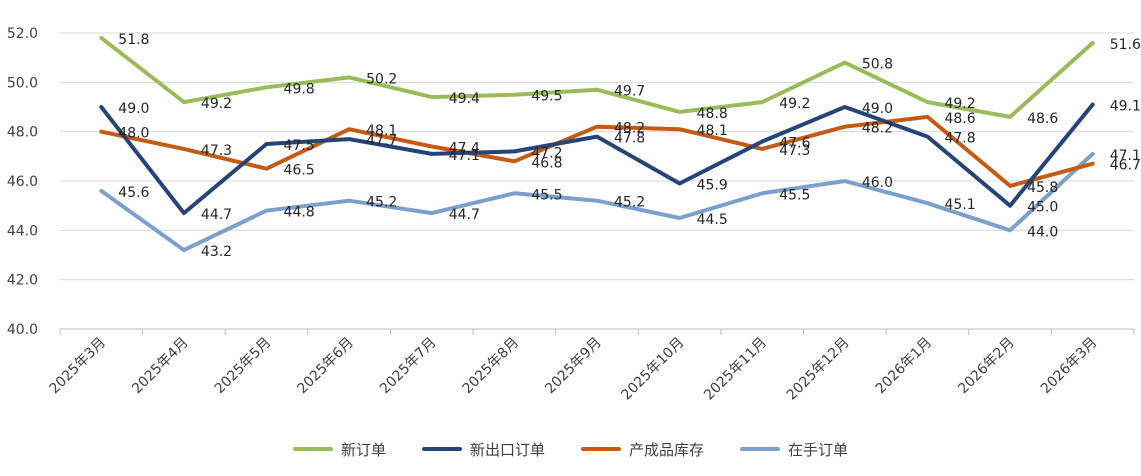 The height and width of the screenshot is (476, 1141). Describe the element at coordinates (408, 366) in the screenshot. I see `x-tick-label: 2025年7月` at that location.